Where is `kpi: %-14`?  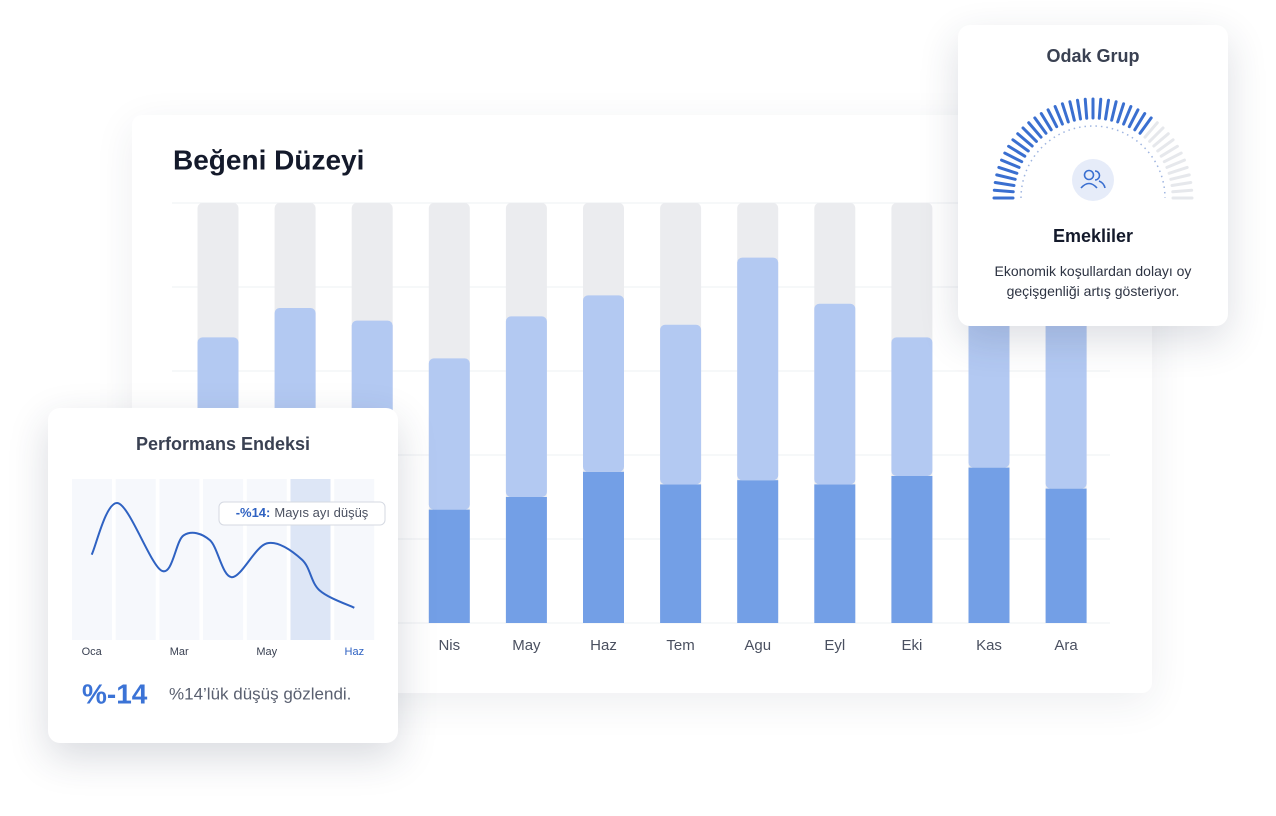
kpi: %-14 is located at coordinates (115, 693).